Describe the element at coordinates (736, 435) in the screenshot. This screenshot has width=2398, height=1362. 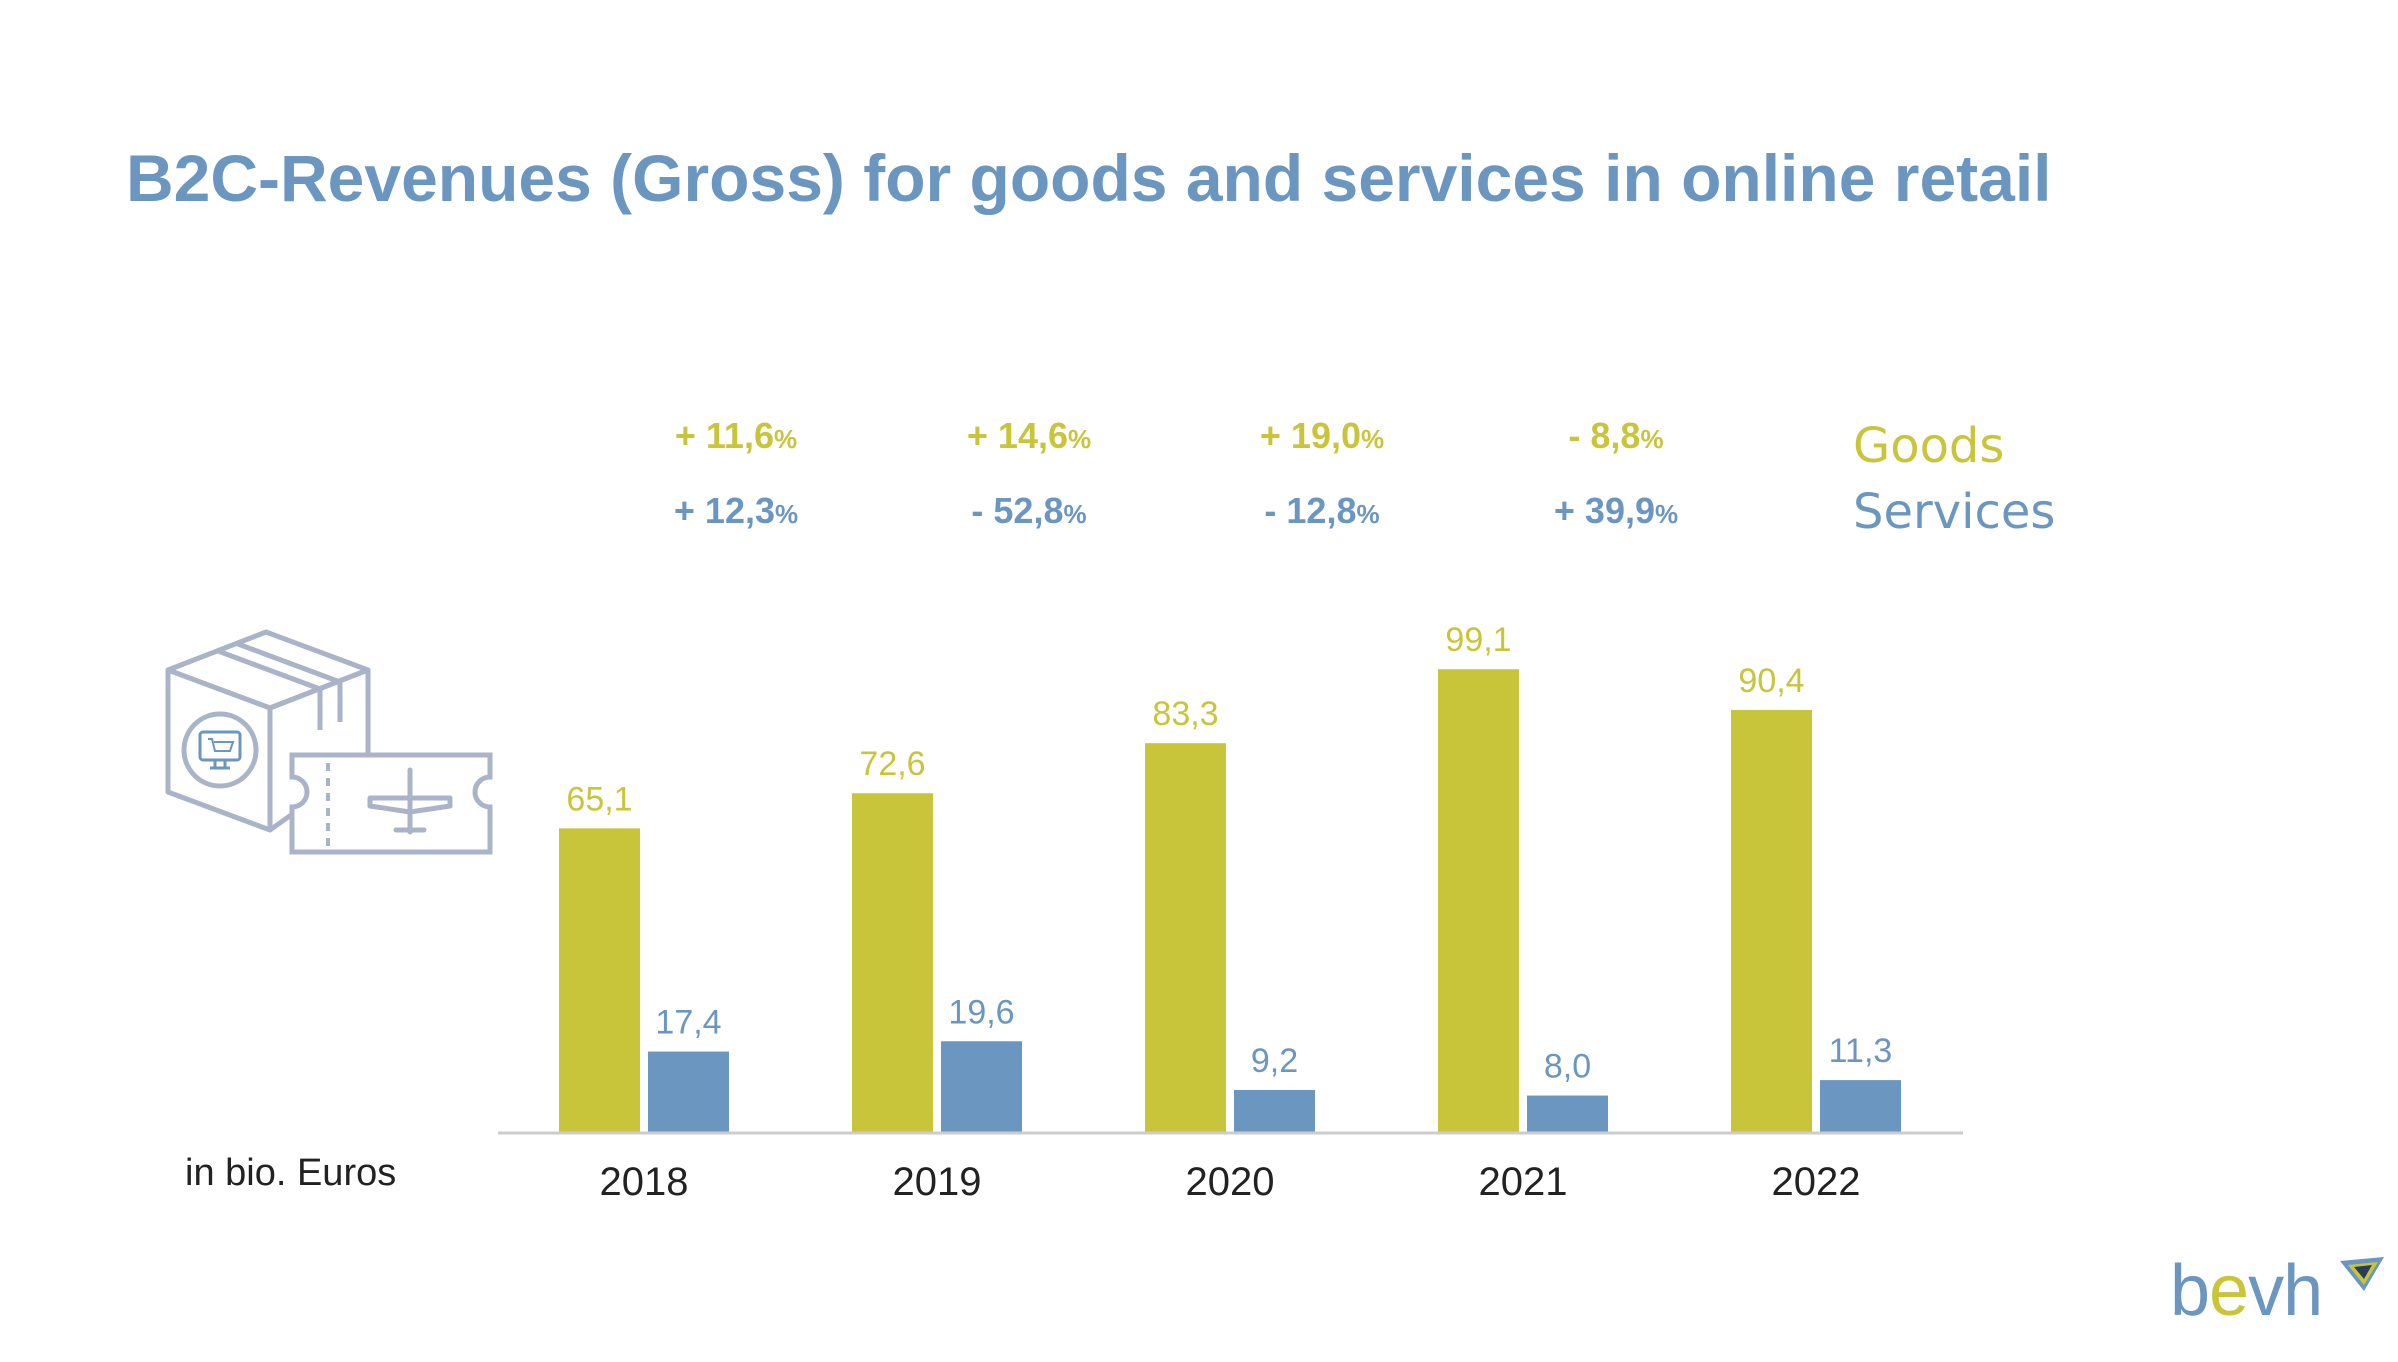
I see `growth-goods-2019: + 11,6%` at that location.